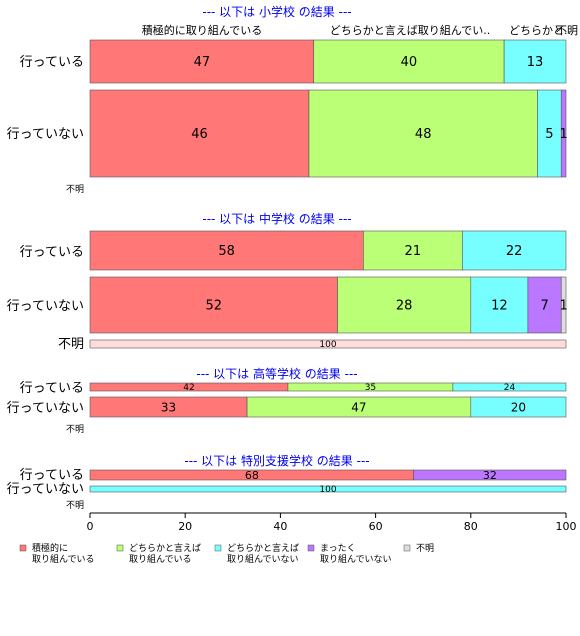  What do you see at coordinates (188, 388) in the screenshot?
I see `data-label: 42` at bounding box center [188, 388].